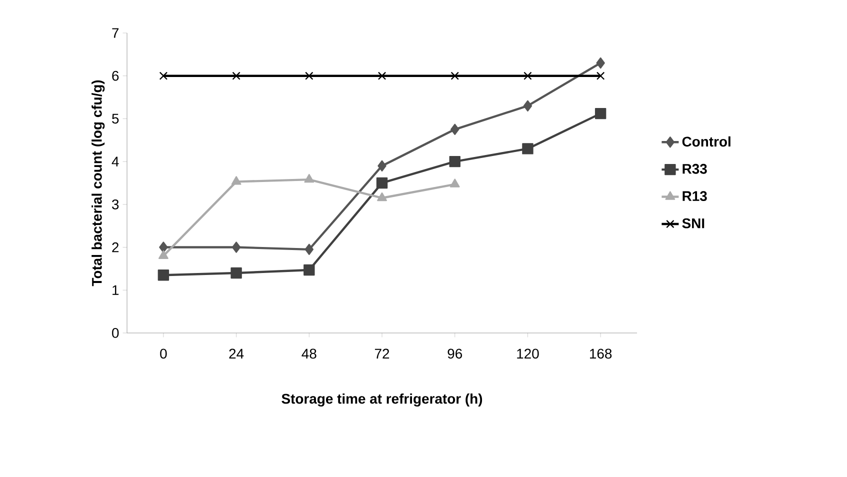 This screenshot has height=477, width=847. I want to click on y-tick-label: 7, so click(115, 33).